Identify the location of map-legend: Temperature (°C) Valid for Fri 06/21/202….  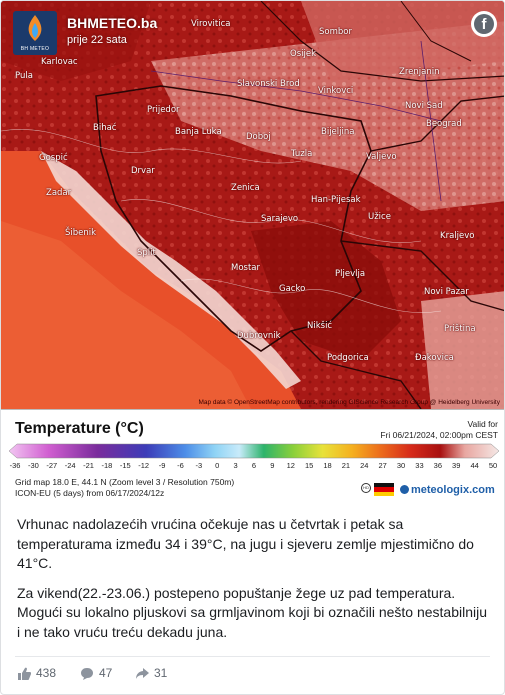
(252, 455).